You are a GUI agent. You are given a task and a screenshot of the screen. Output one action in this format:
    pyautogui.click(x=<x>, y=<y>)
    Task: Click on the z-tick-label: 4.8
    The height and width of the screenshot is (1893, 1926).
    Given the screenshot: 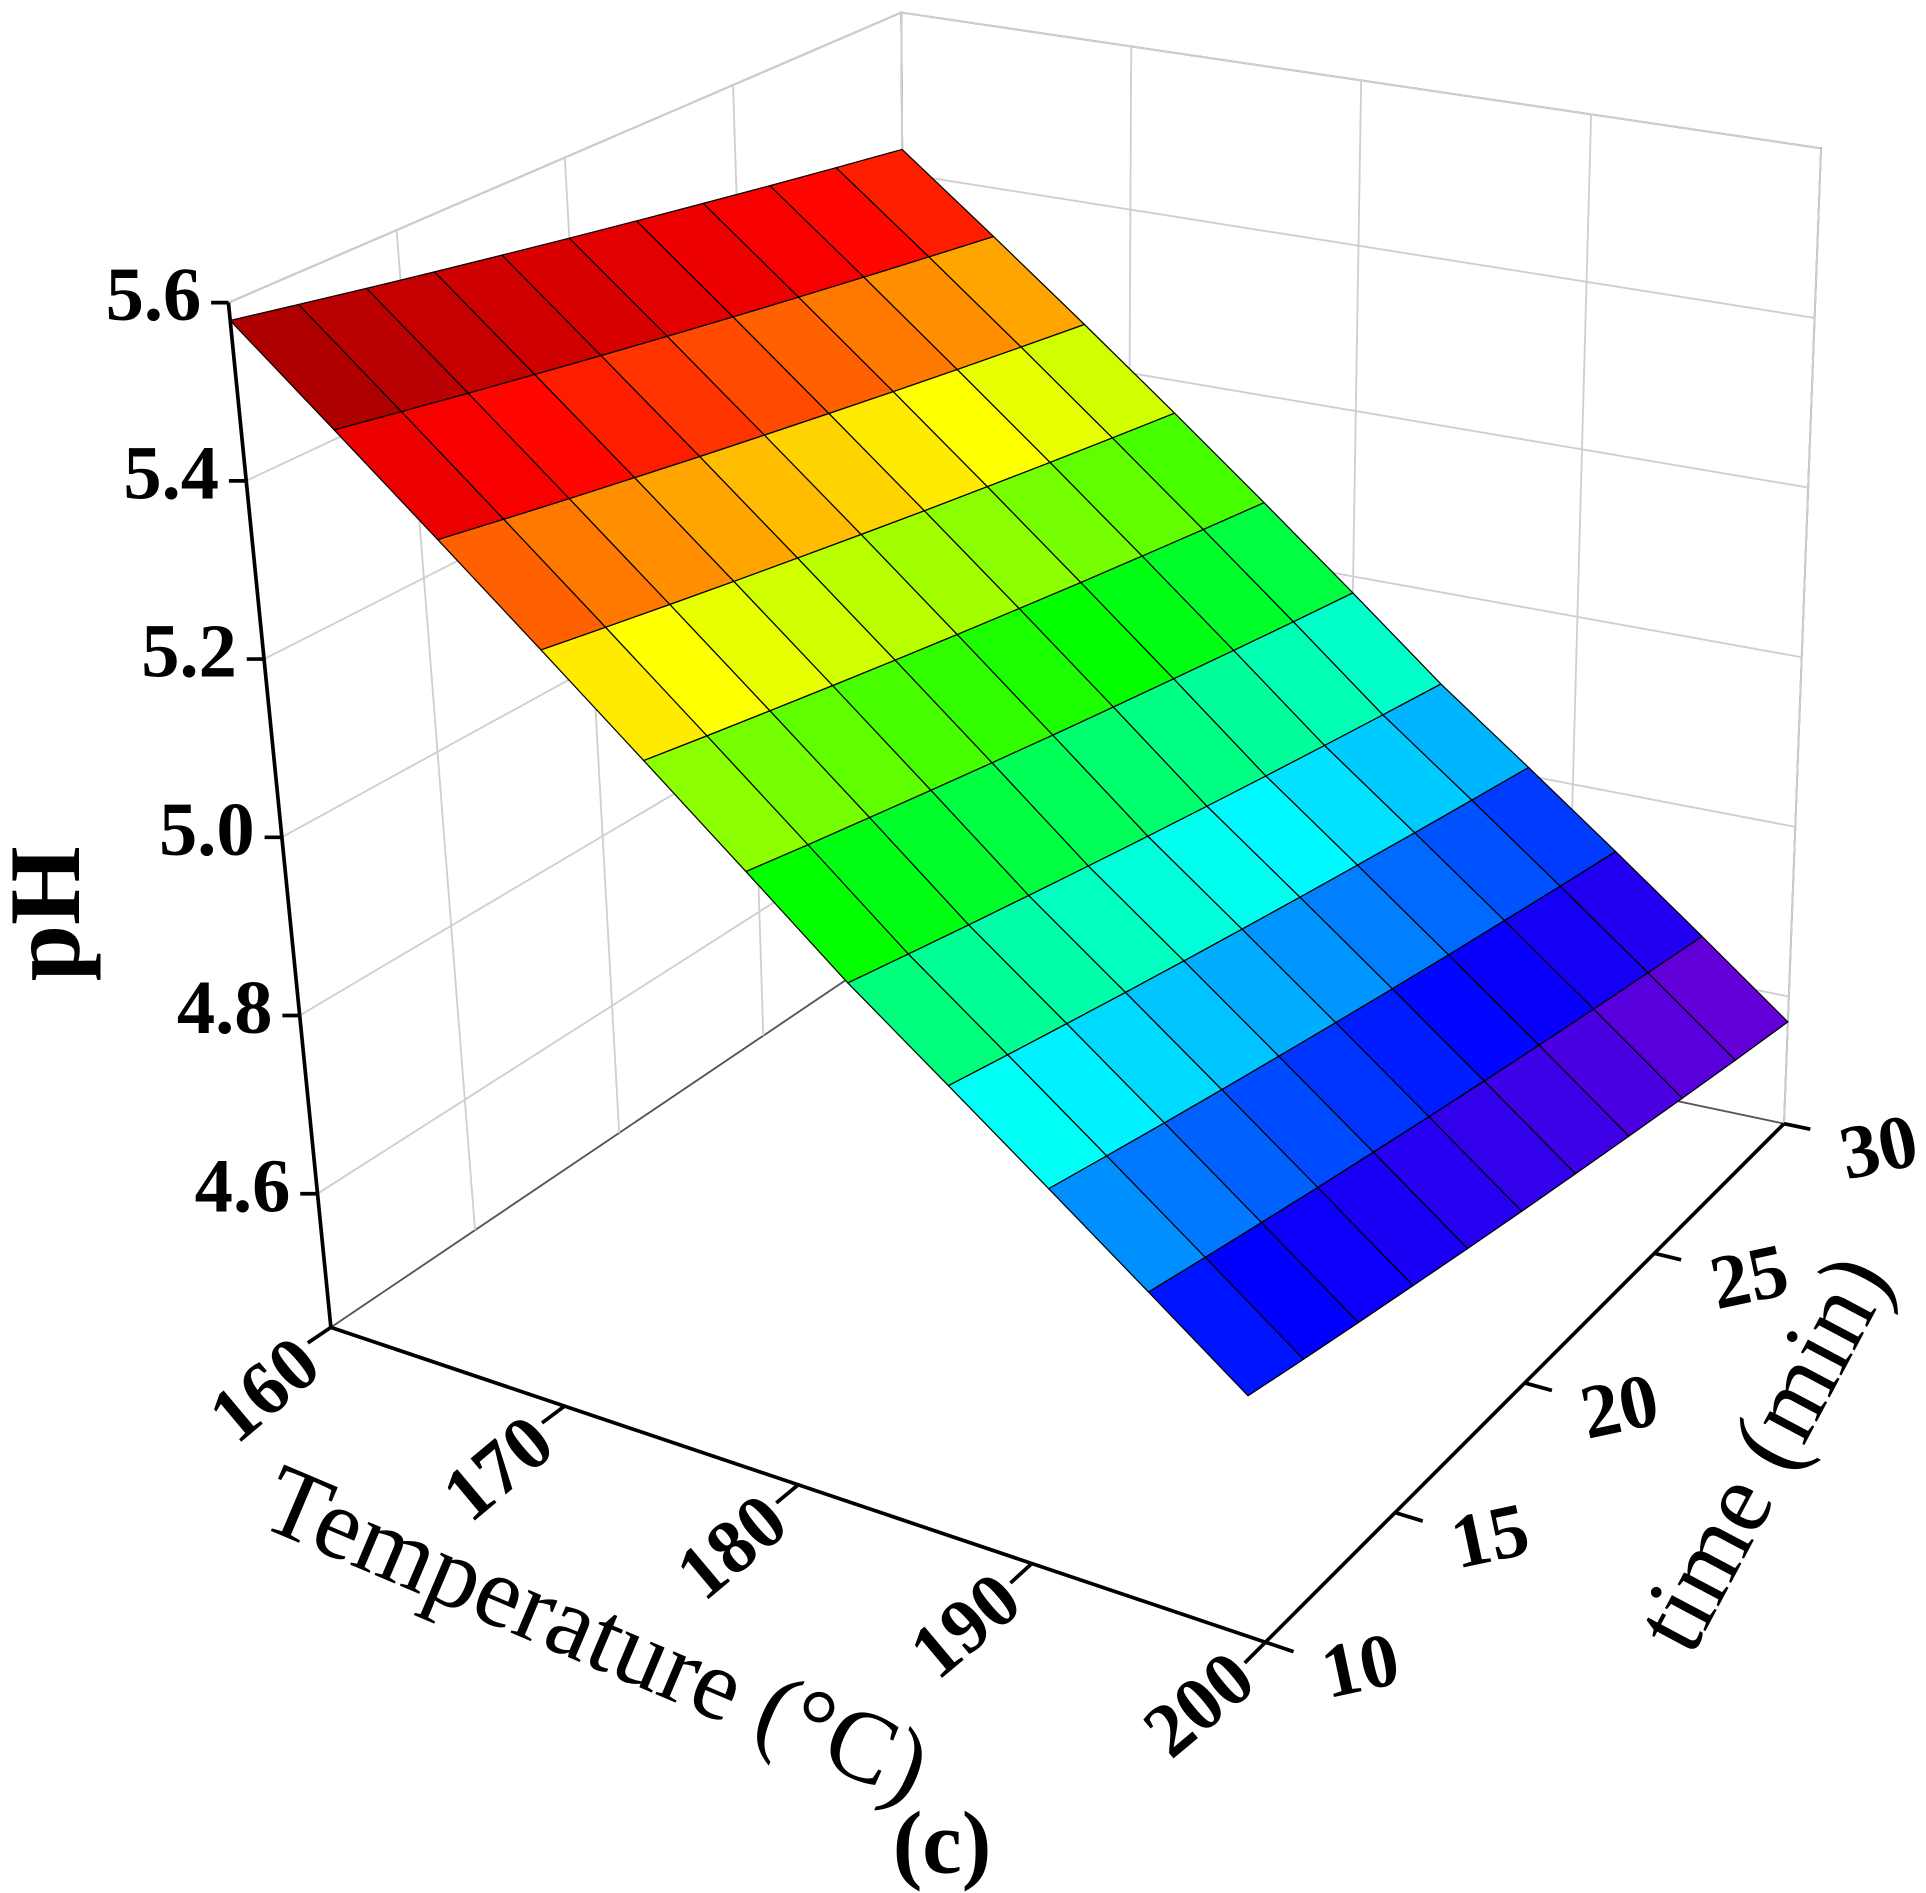 What is the action you would take?
    pyautogui.click(x=225, y=1007)
    